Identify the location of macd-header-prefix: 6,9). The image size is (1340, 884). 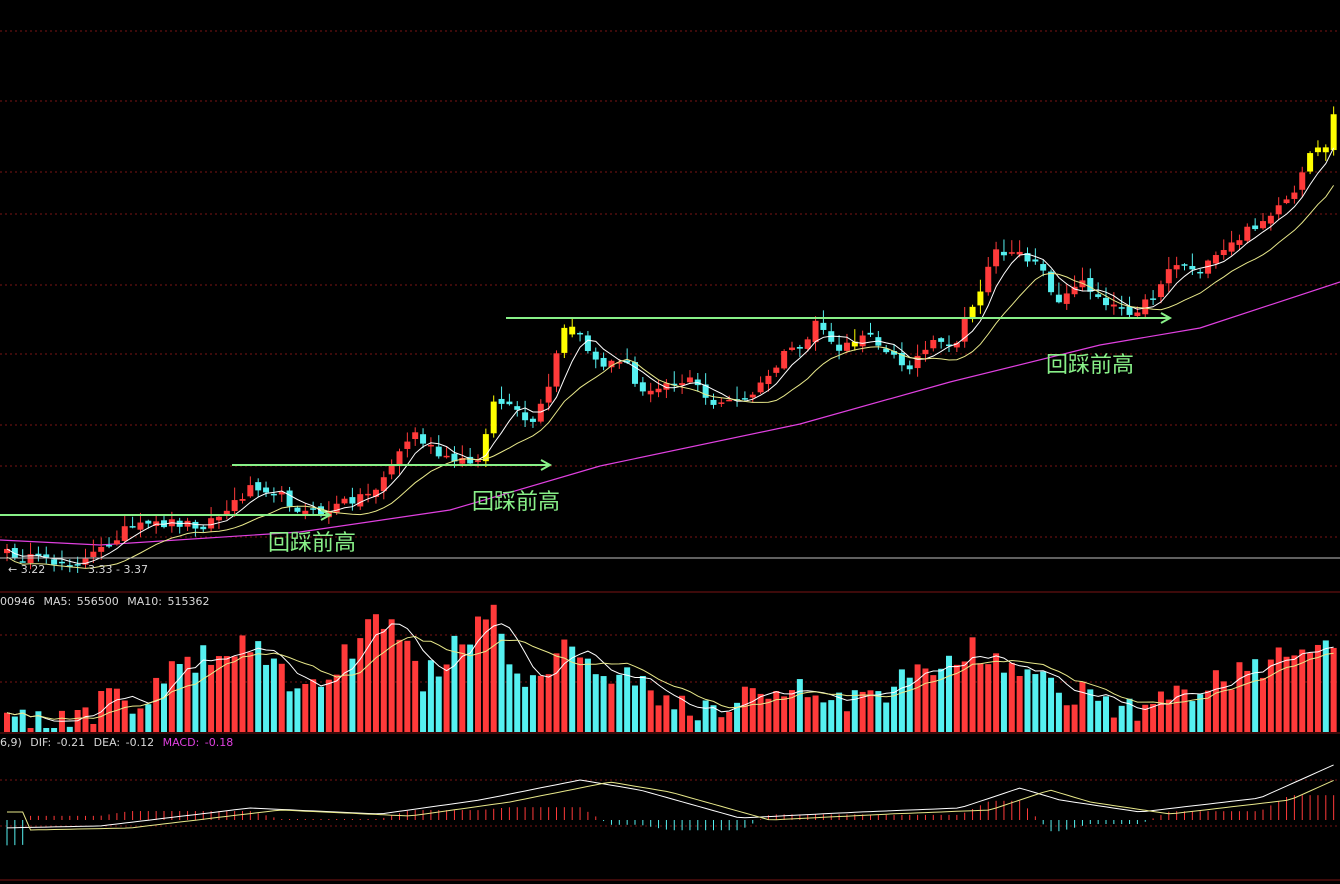
(11, 742).